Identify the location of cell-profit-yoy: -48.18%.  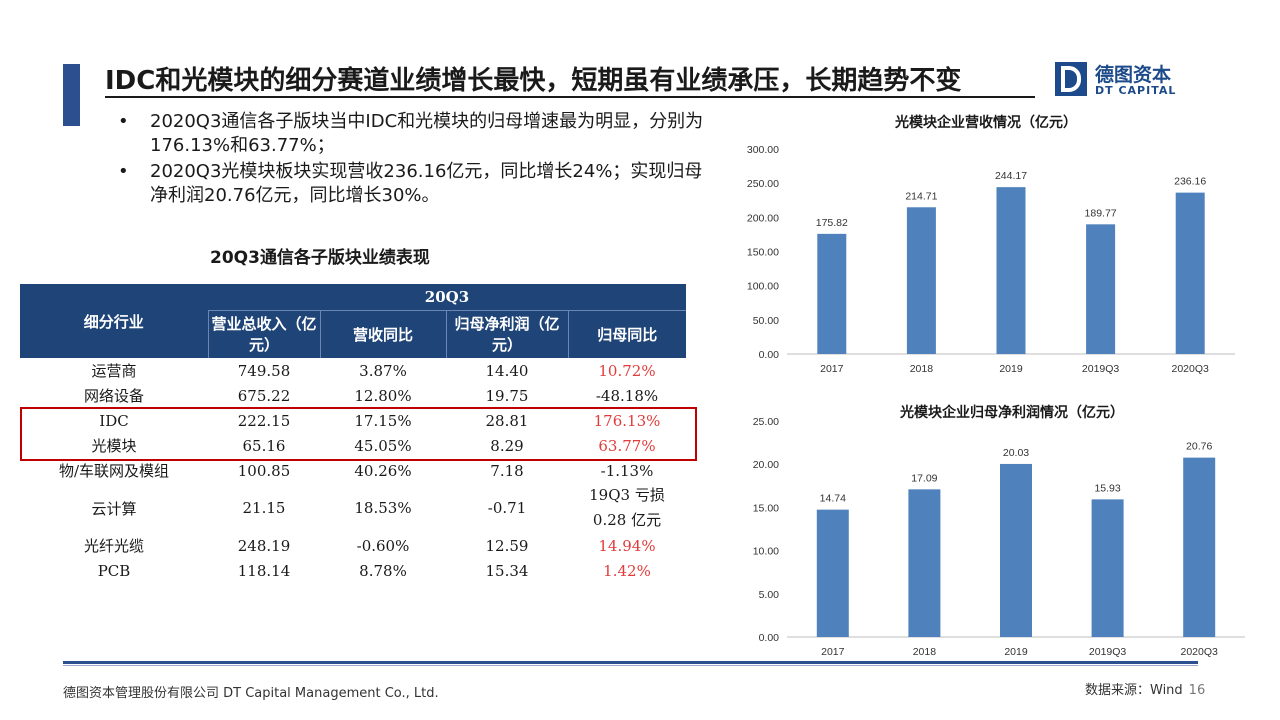
(627, 395).